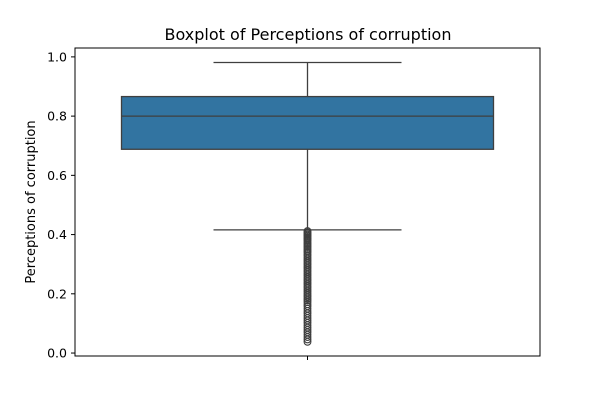 This screenshot has height=400, width=600. I want to click on iqr-box, so click(307, 122).